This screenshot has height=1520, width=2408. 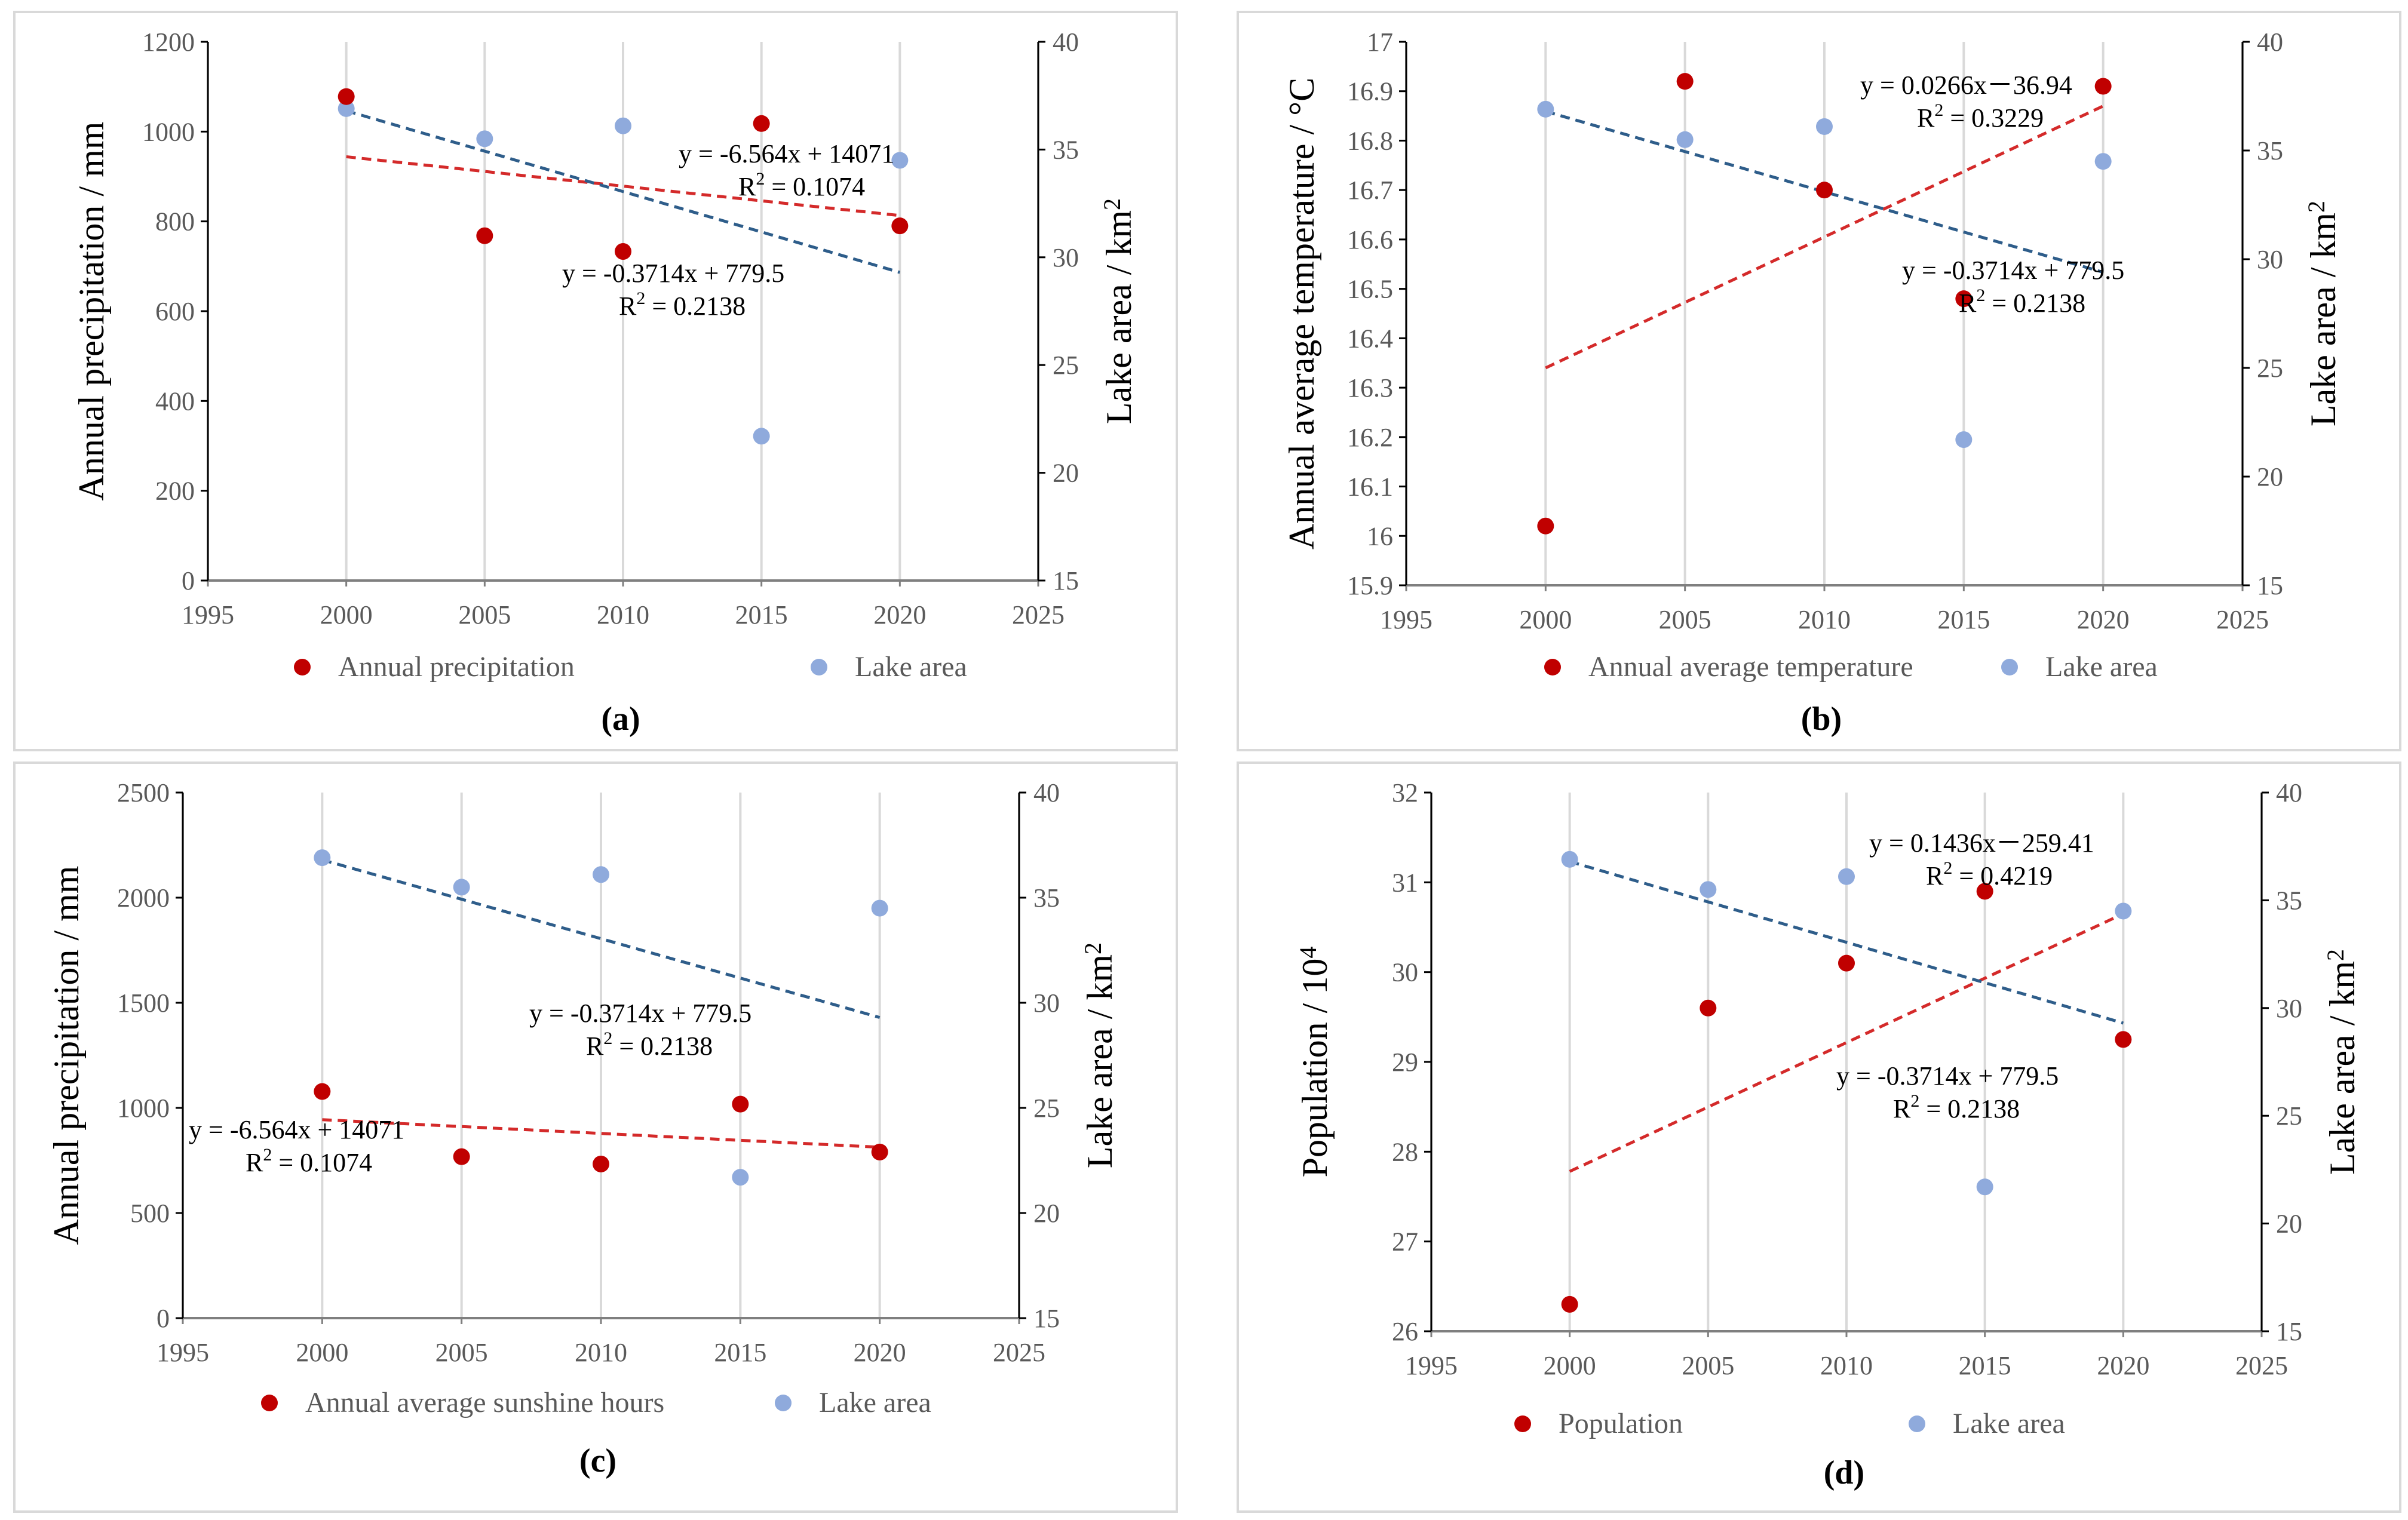 I want to click on trendline-blue, so click(x=1846, y=943).